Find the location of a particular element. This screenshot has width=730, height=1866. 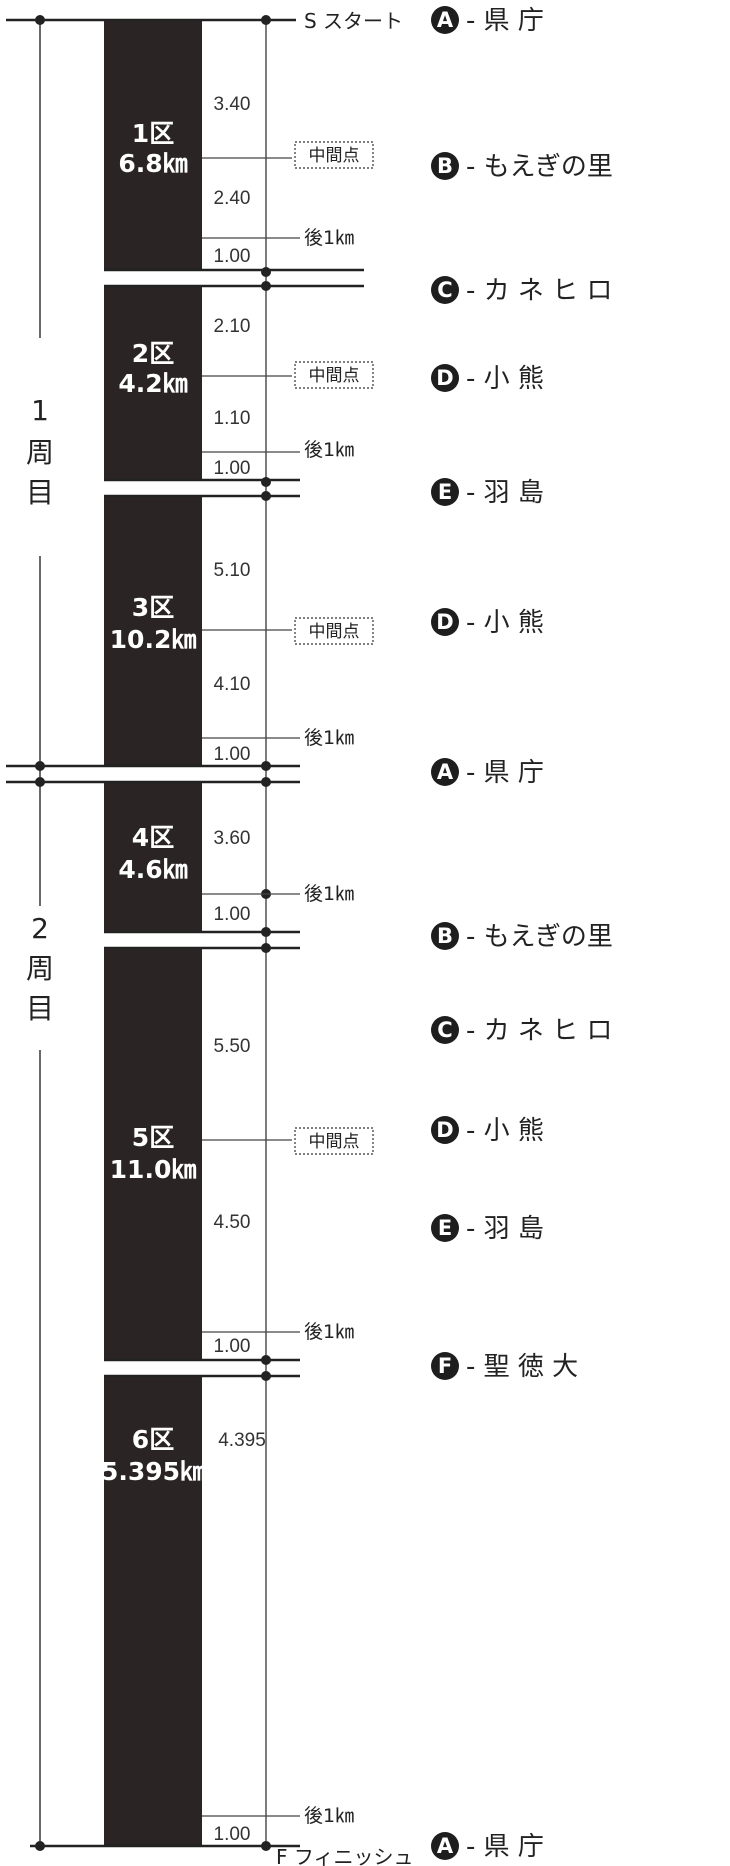

segment-4-name: 4区 is located at coordinates (153, 837).